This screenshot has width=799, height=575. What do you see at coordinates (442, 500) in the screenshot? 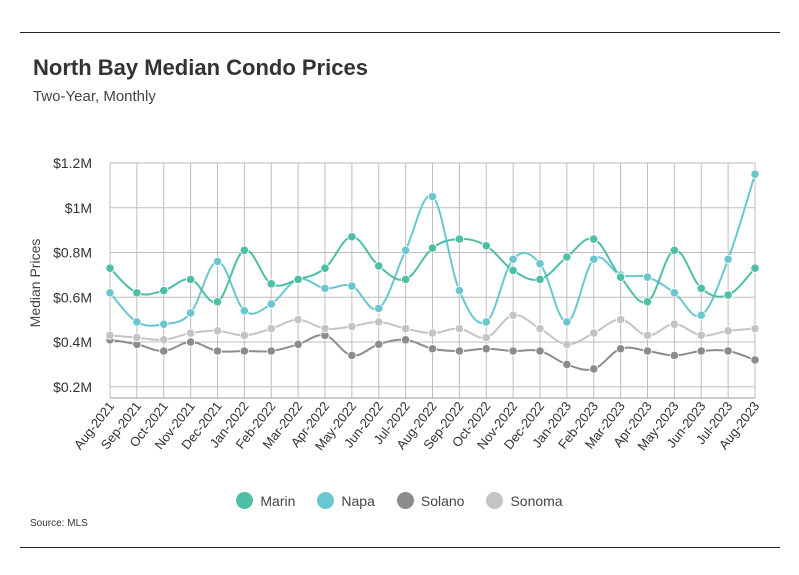
I see `legend-label-solano: Solano` at bounding box center [442, 500].